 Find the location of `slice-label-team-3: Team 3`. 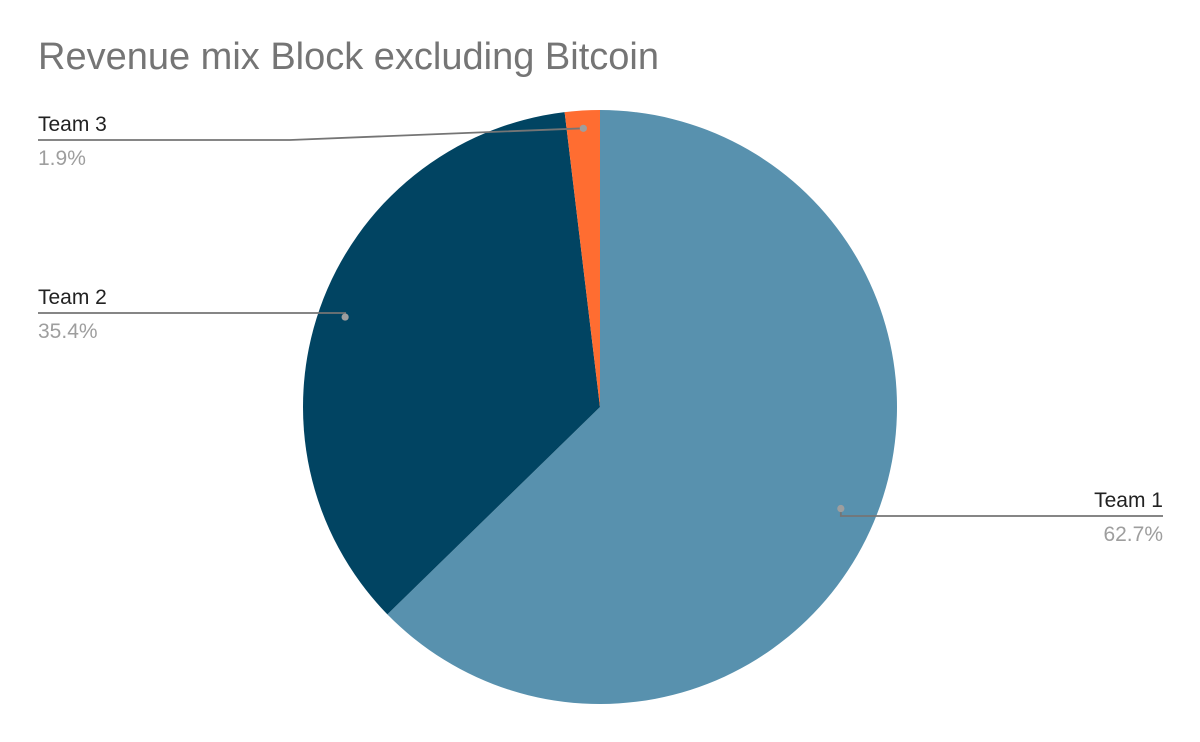

slice-label-team-3: Team 3 is located at coordinates (72, 124).